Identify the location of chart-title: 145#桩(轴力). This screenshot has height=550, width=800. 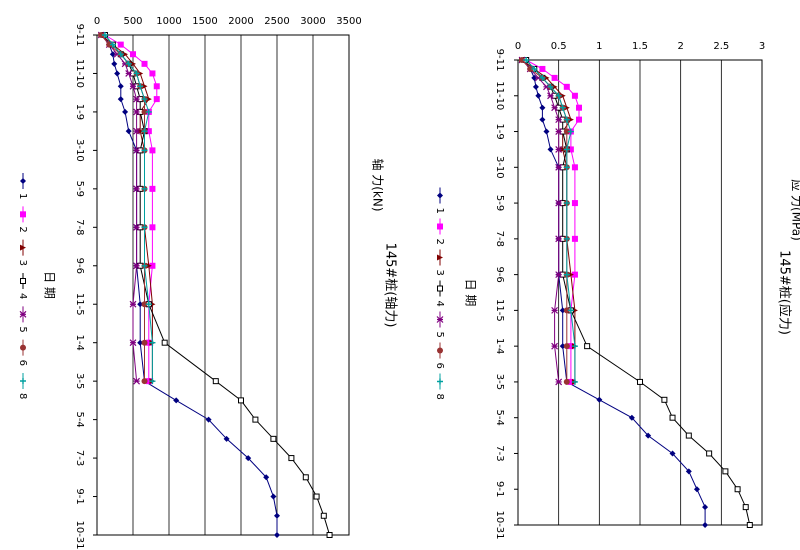
(390, 285).